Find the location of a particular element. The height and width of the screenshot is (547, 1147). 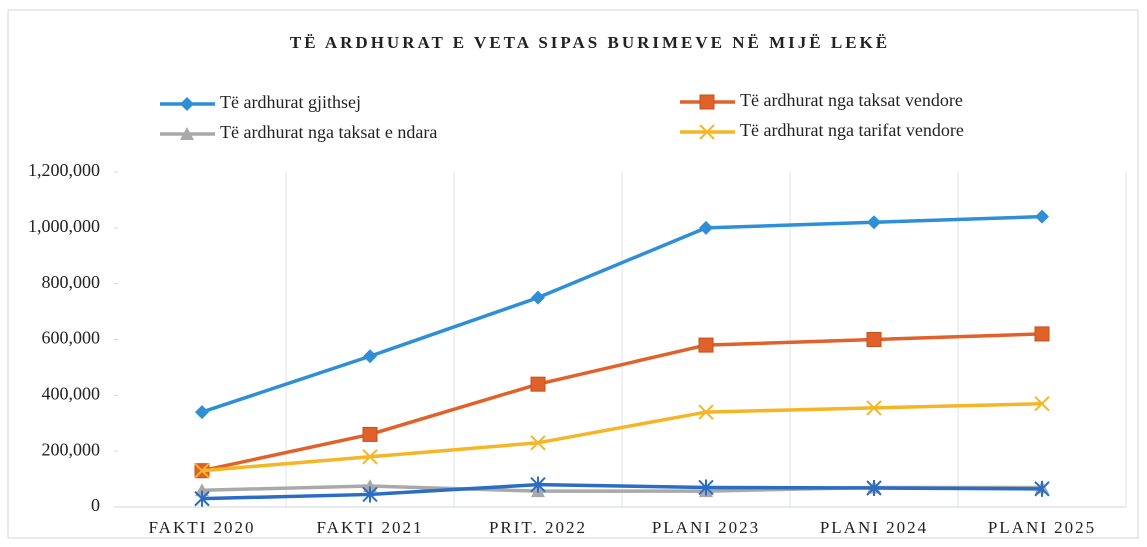

legend-label: Të ardhurat nga taksat vendore is located at coordinates (851, 100).